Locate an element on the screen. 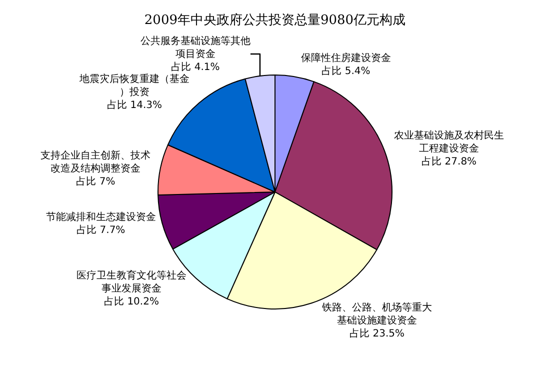 This screenshot has height=369, width=550. data-label: 占比 4.1% is located at coordinates (195, 67).